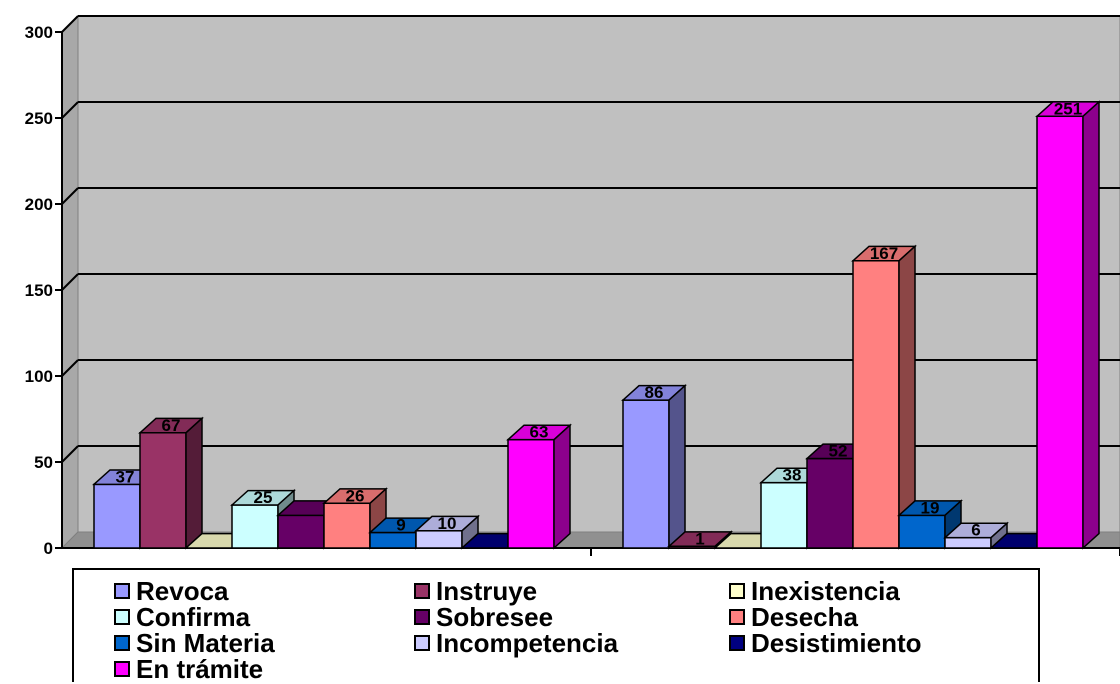 The image size is (1120, 684). I want to click on data-label: 52, so click(838, 451).